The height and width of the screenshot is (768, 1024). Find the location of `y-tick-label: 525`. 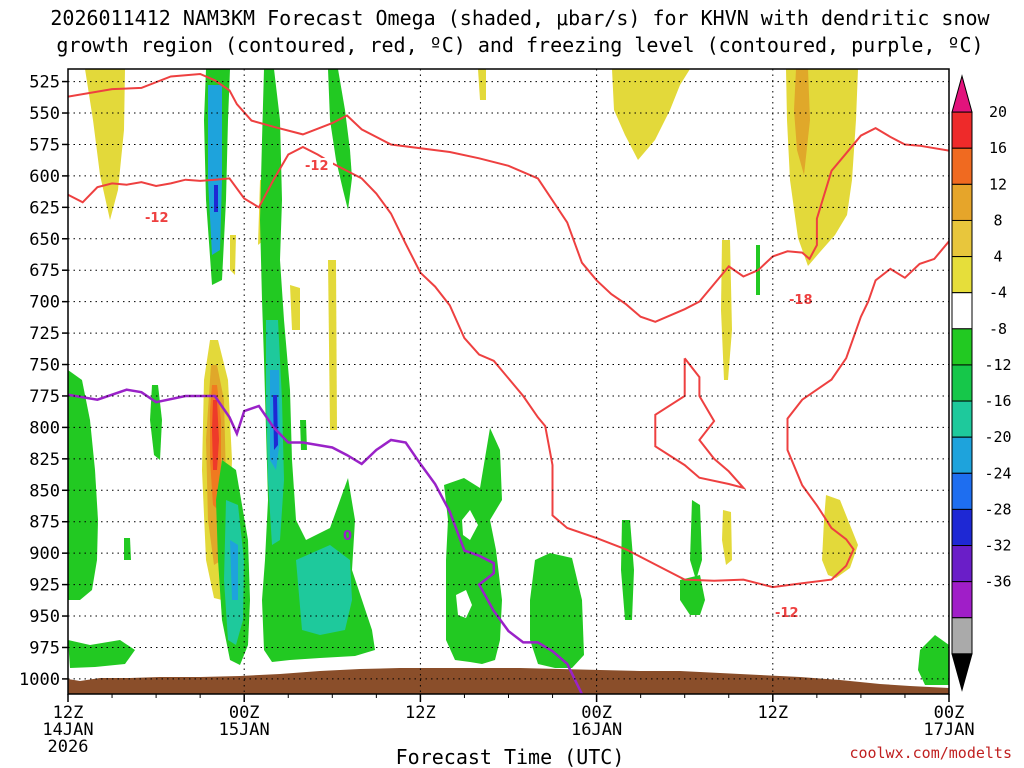

y-tick-label: 525 is located at coordinates (44, 83).